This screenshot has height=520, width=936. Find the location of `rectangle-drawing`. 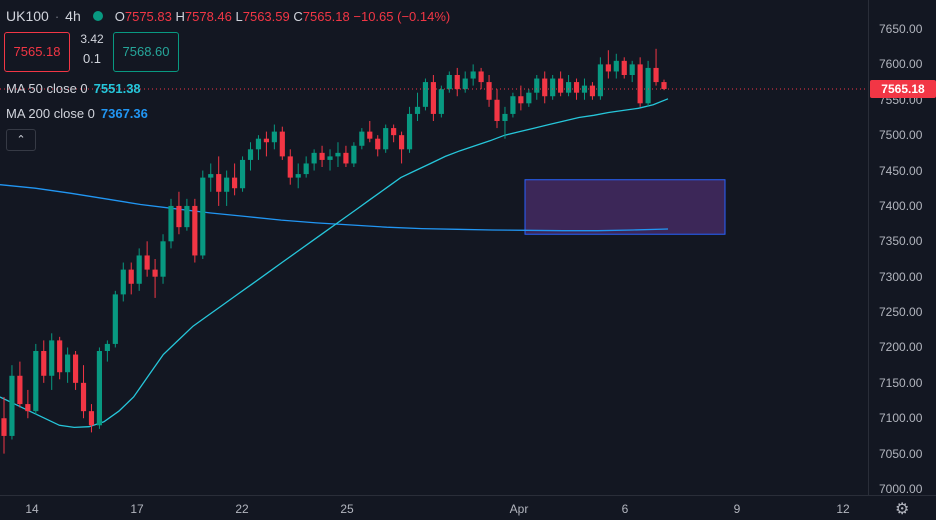

rectangle-drawing is located at coordinates (625, 207).